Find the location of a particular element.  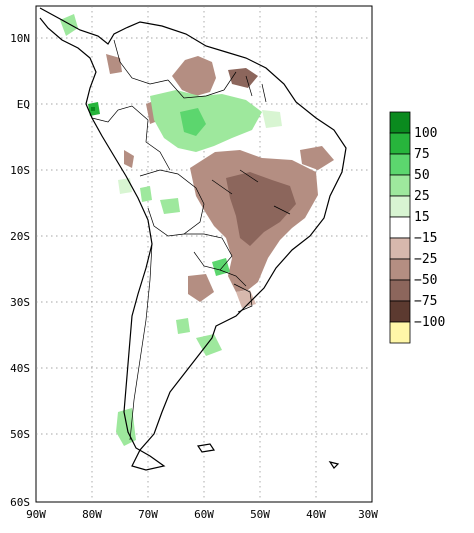

border-guianas is located at coordinates (245, 87).